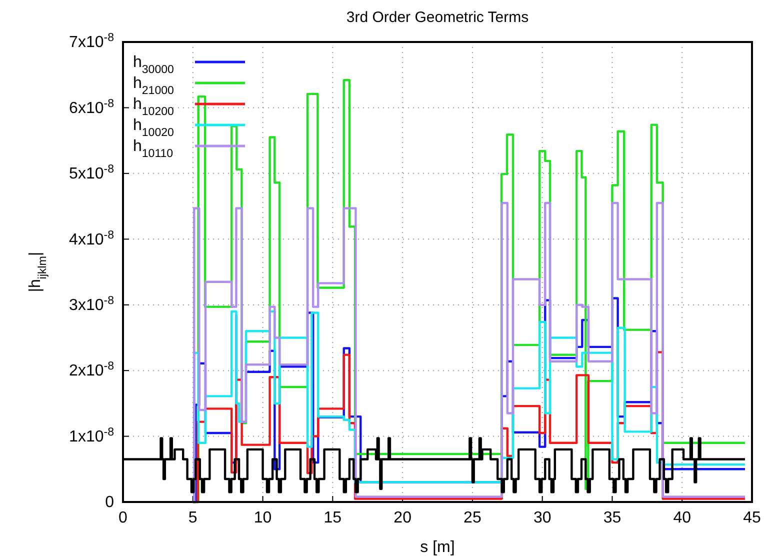 The height and width of the screenshot is (560, 773). What do you see at coordinates (437, 547) in the screenshot?
I see `x-axis-title: s [m]` at bounding box center [437, 547].